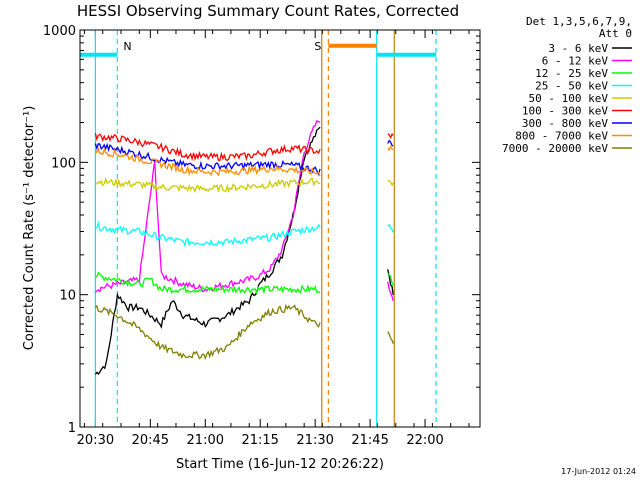  I want to click on y-tick-label: 100, so click(63, 163).